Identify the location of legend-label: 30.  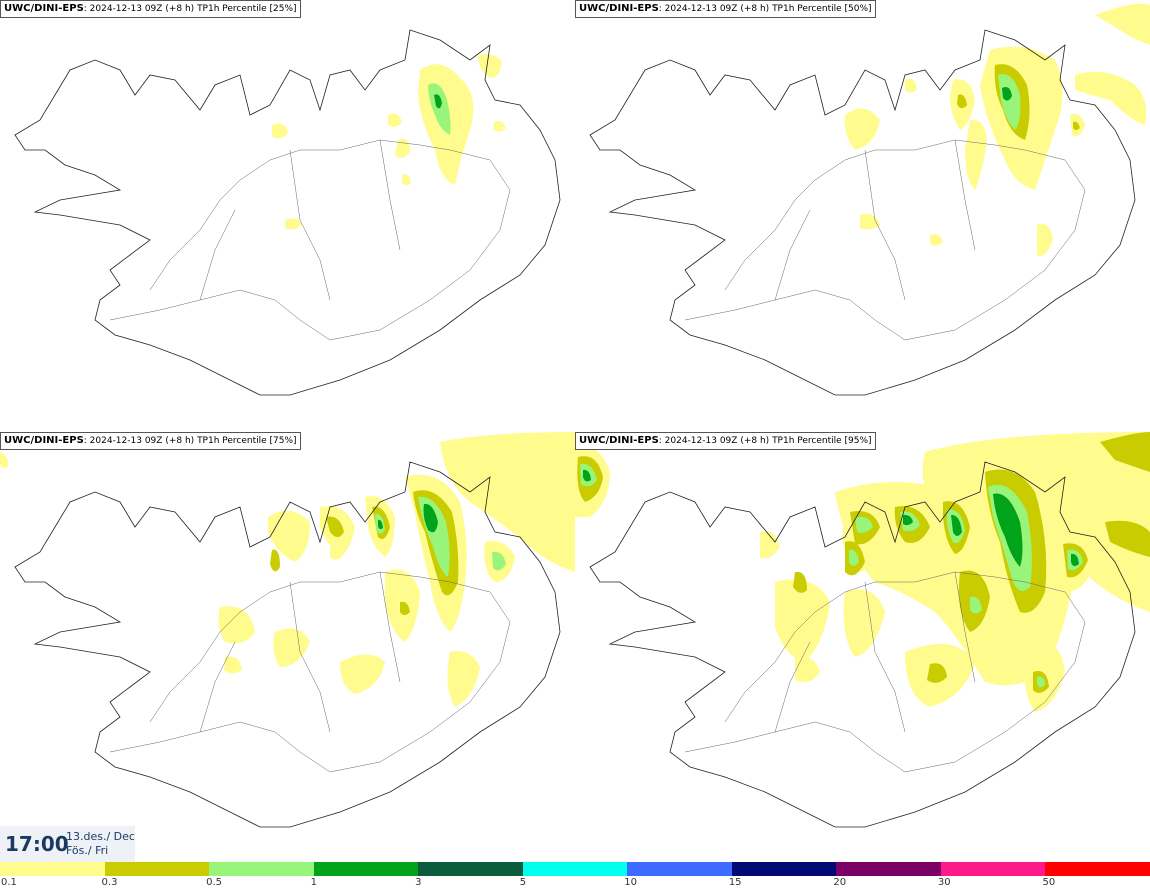
(944, 882).